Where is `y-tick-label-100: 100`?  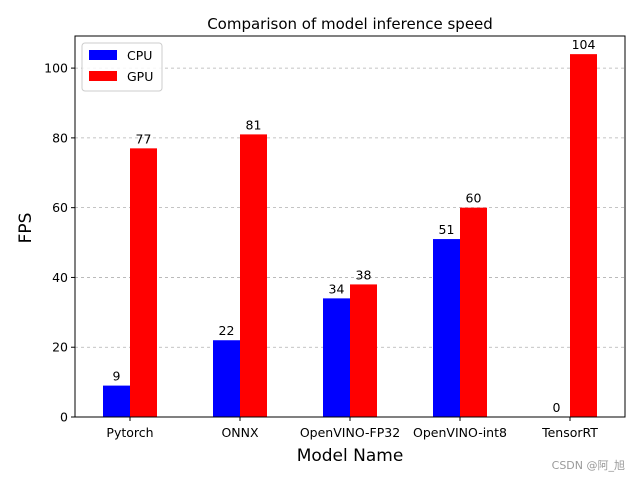 y-tick-label-100: 100 is located at coordinates (56, 68).